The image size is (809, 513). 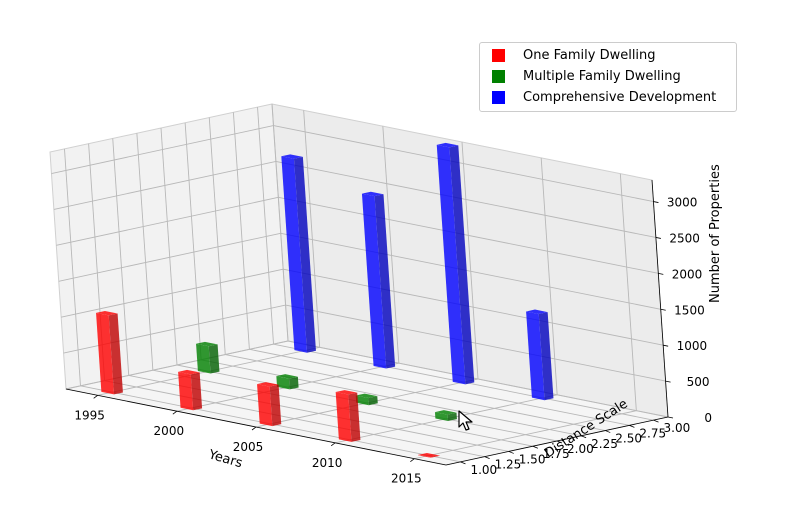 I want to click on z-tick-label: 3000, so click(x=682, y=203).